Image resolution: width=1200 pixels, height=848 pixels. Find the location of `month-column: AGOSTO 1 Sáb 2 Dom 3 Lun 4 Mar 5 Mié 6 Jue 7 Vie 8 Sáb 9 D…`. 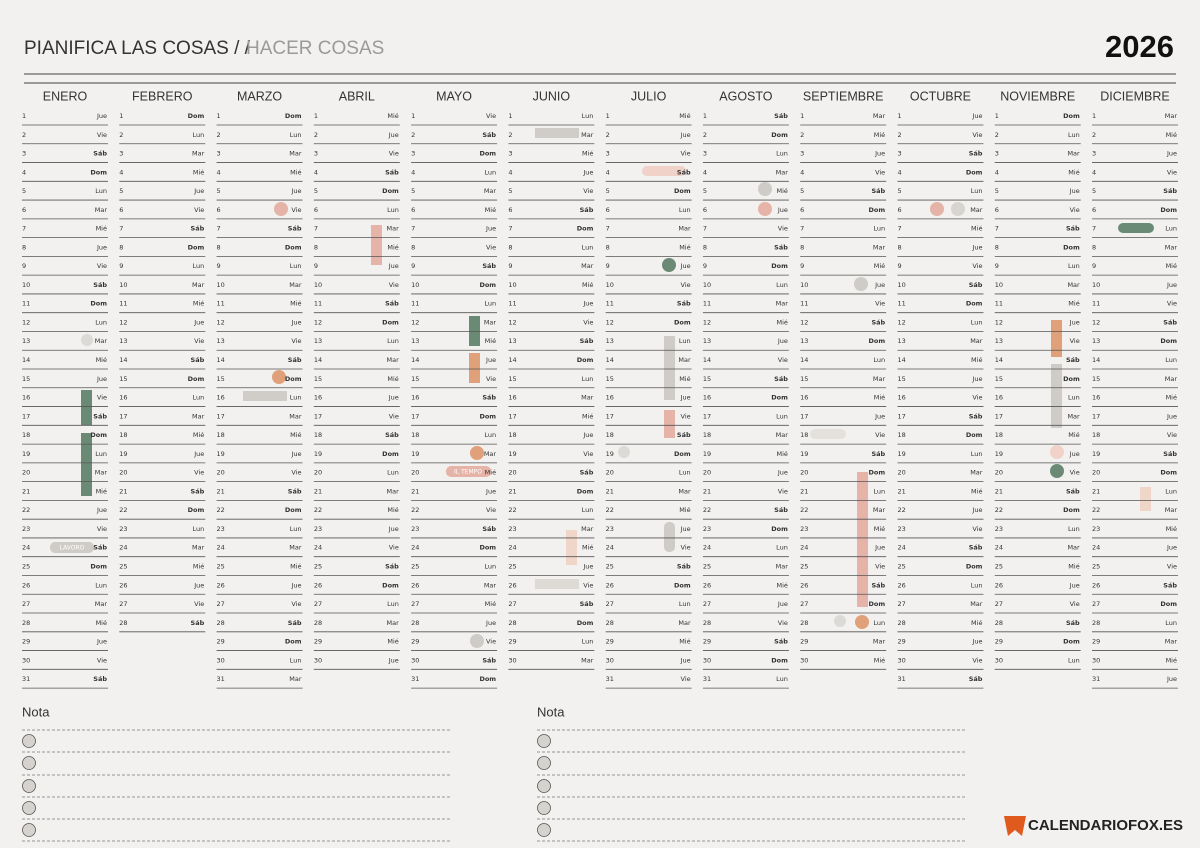

month-column: AGOSTO 1 Sáb 2 Dom 3 Lun 4 Mar 5 Mié 6 Jue 7 Vie 8 Sáb 9 D… is located at coordinates (745, 389).